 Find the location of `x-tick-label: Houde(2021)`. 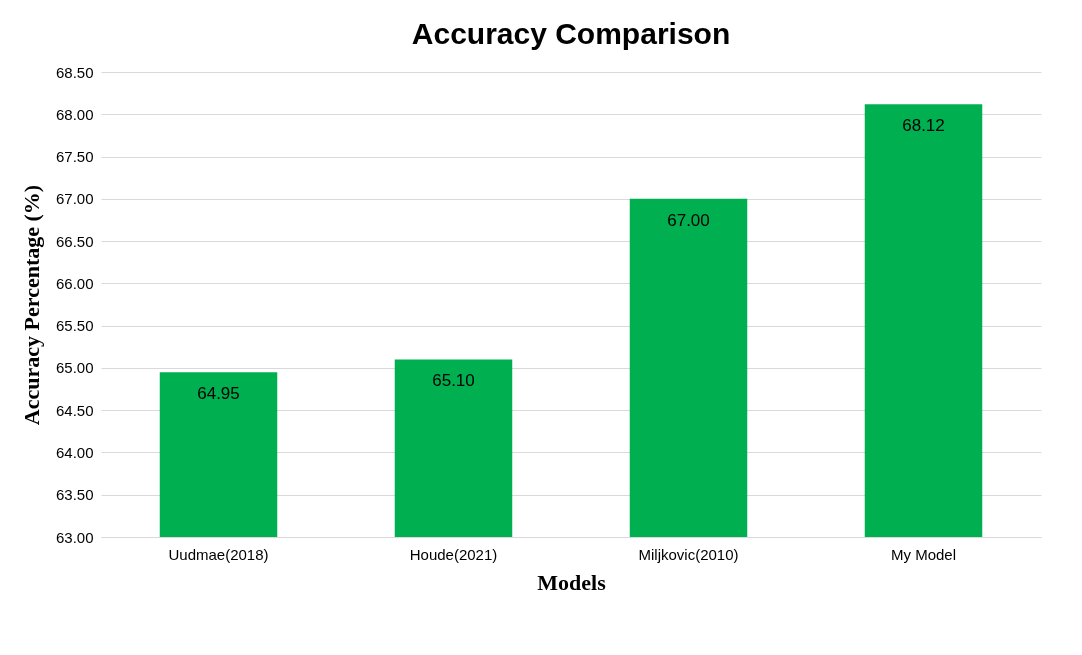

x-tick-label: Houde(2021) is located at coordinates (453, 554).